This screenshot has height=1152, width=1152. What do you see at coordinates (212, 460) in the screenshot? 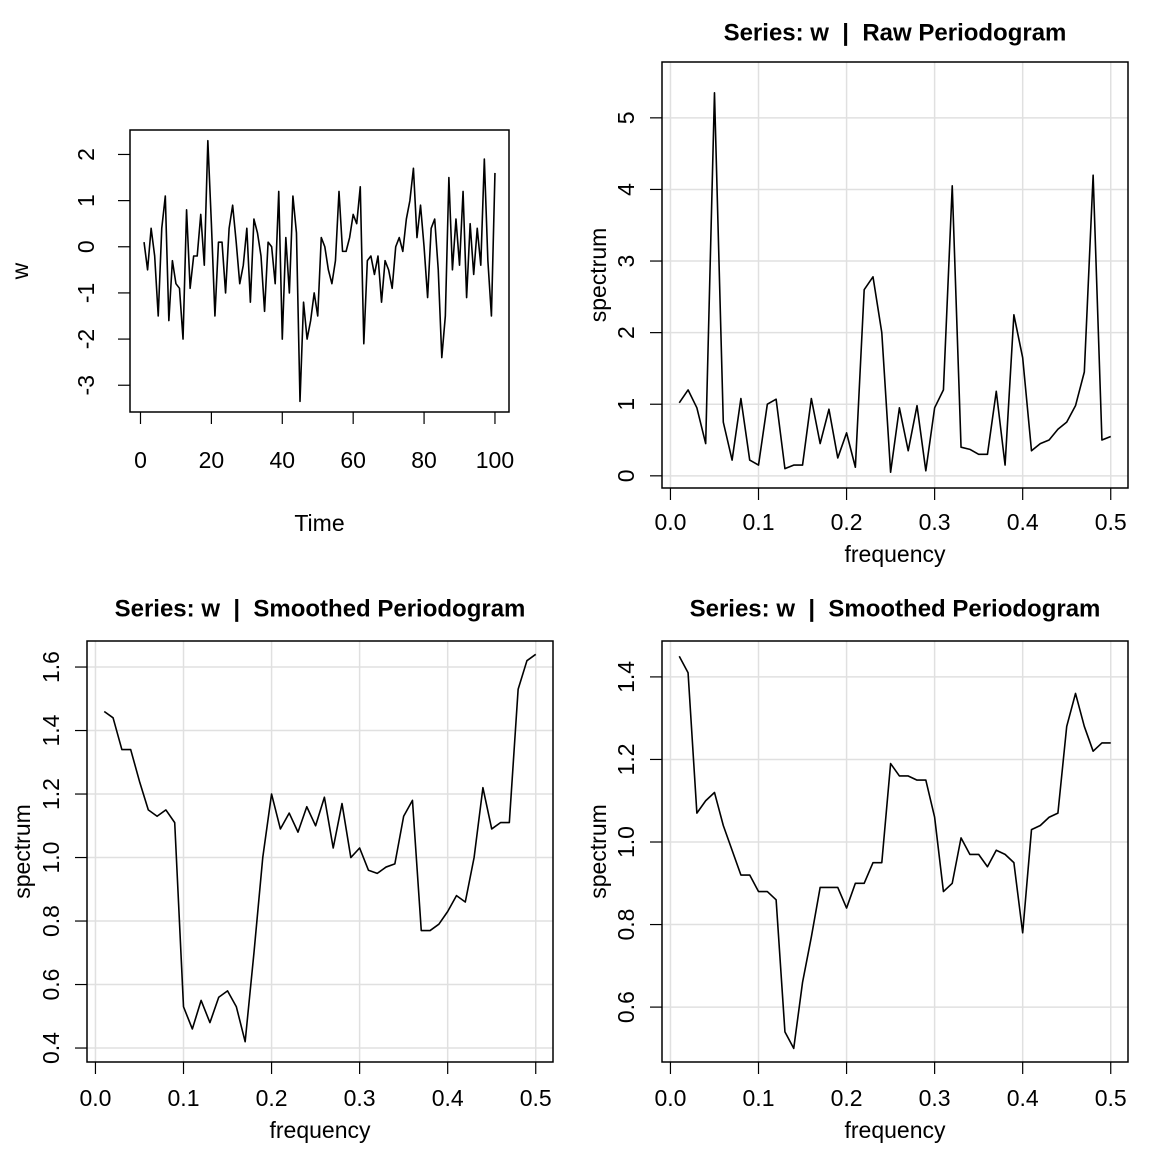
I see `x-tick-label: 20` at bounding box center [212, 460].